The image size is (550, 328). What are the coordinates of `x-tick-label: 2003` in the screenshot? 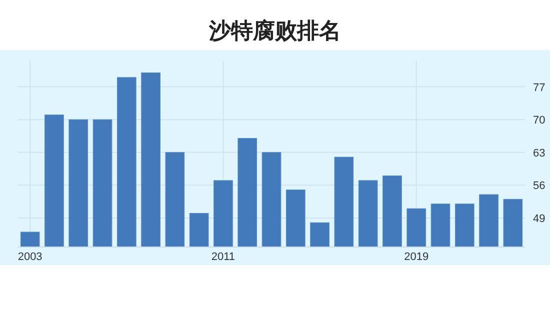 It's located at (30, 257).